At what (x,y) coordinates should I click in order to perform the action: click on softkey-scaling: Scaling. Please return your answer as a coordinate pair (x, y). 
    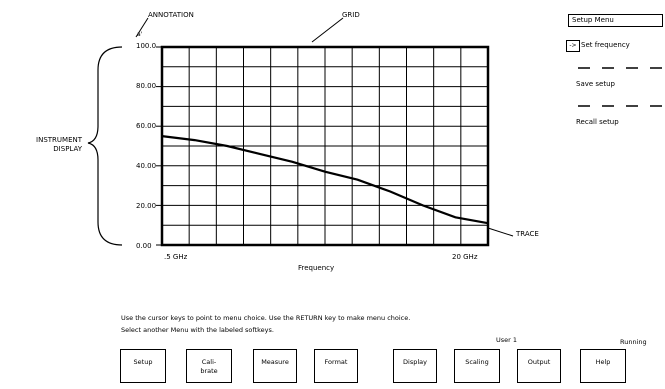
    Looking at the image, I should click on (477, 366).